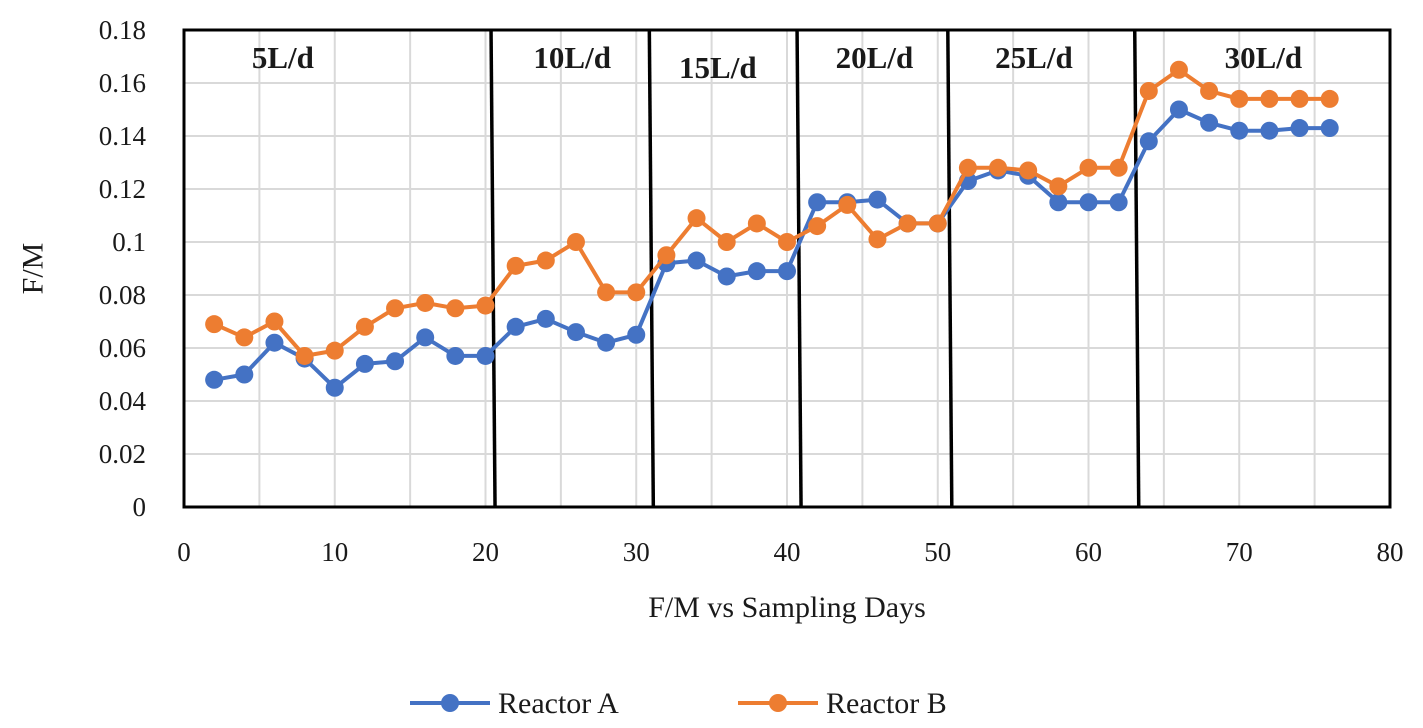 The width and height of the screenshot is (1423, 728). Describe the element at coordinates (1088, 552) in the screenshot. I see `x-tick-label: 60` at that location.